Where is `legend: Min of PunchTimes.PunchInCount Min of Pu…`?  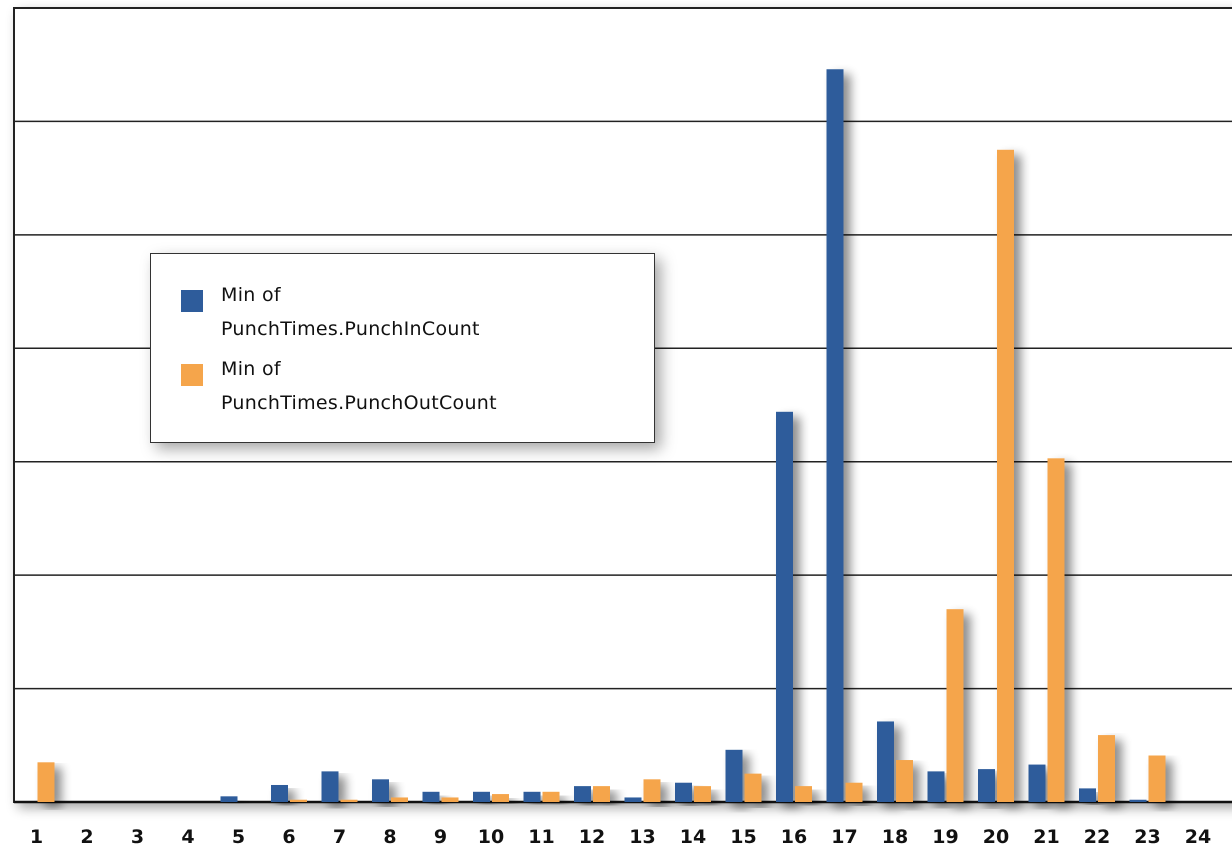 legend: Min of PunchTimes.PunchInCount Min of Pu… is located at coordinates (402, 348).